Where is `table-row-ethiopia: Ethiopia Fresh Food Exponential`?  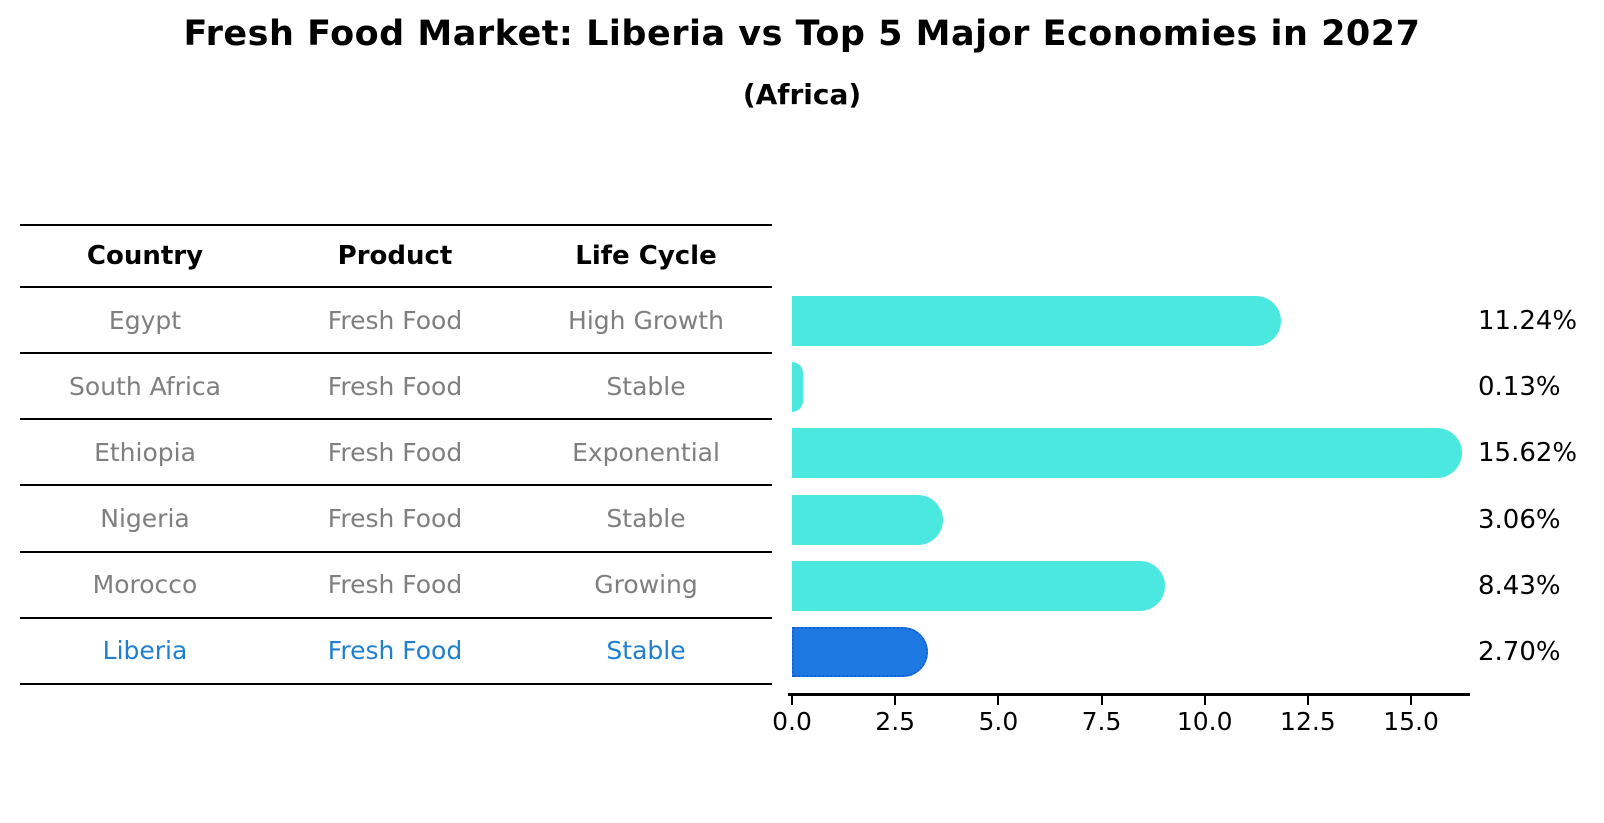 table-row-ethiopia: Ethiopia Fresh Food Exponential is located at coordinates (396, 453).